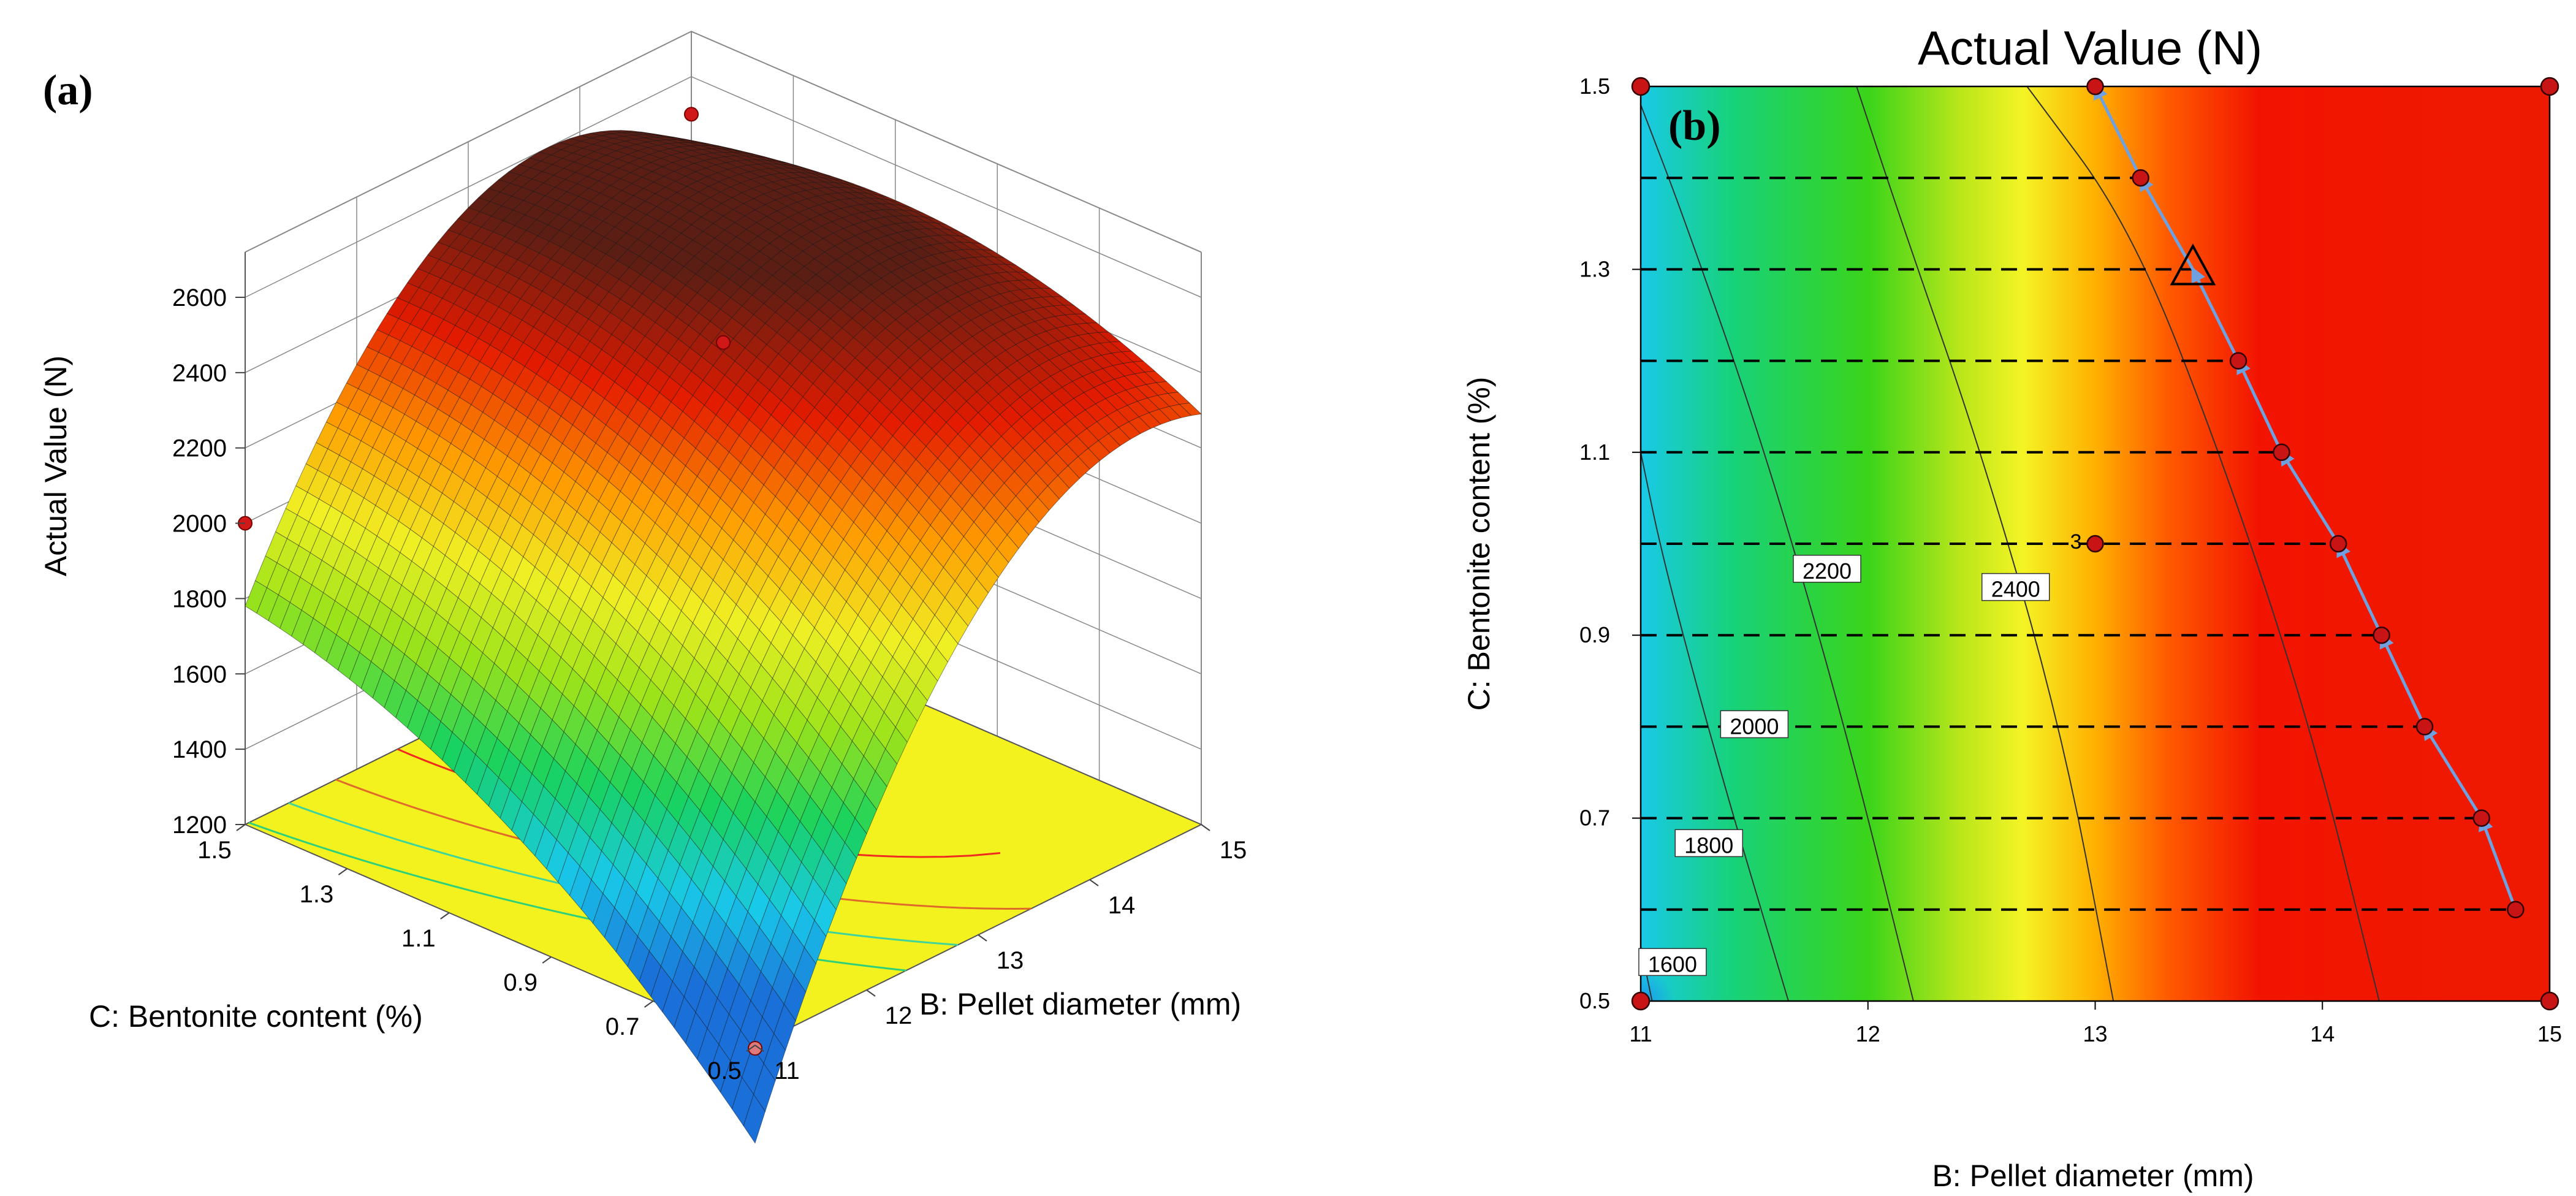 Image resolution: width=2576 pixels, height=1196 pixels. Describe the element at coordinates (56, 466) in the screenshot. I see `panel-a-z-label: Actual Value (N)` at that location.